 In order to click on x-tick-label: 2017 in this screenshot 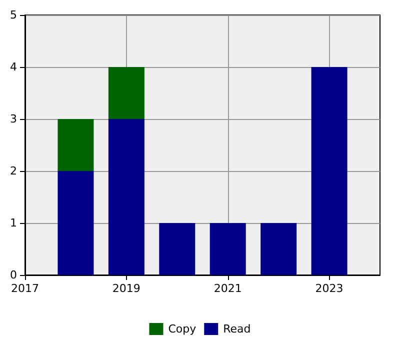, I will do `click(25, 288)`.